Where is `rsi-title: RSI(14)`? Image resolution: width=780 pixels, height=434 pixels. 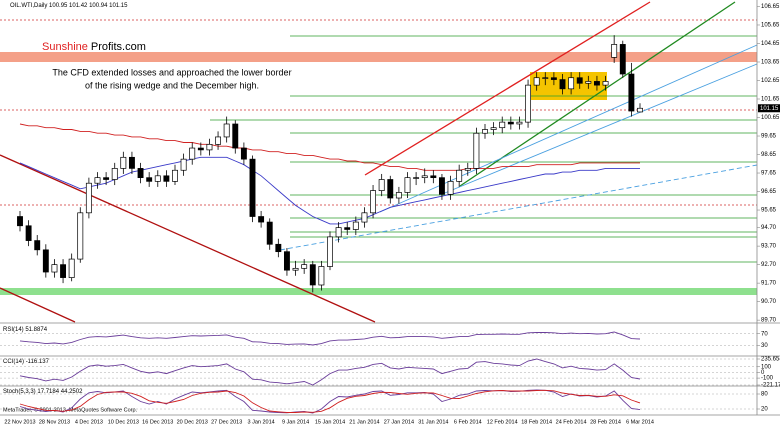
rsi-title: RSI(14) is located at coordinates (13, 330).